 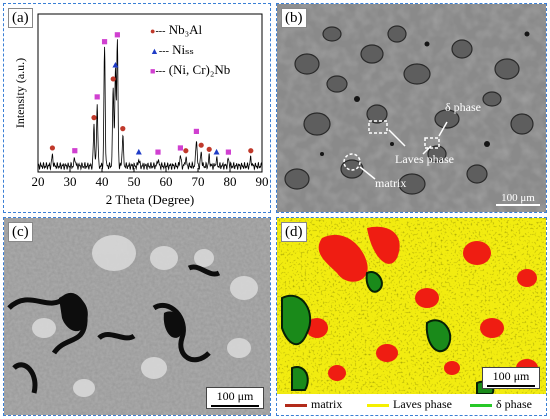 What do you see at coordinates (190, 69) in the screenshot?
I see `legend-item-nicrnb: ■--- (Ni, Cr)₂Nb` at bounding box center [190, 69].